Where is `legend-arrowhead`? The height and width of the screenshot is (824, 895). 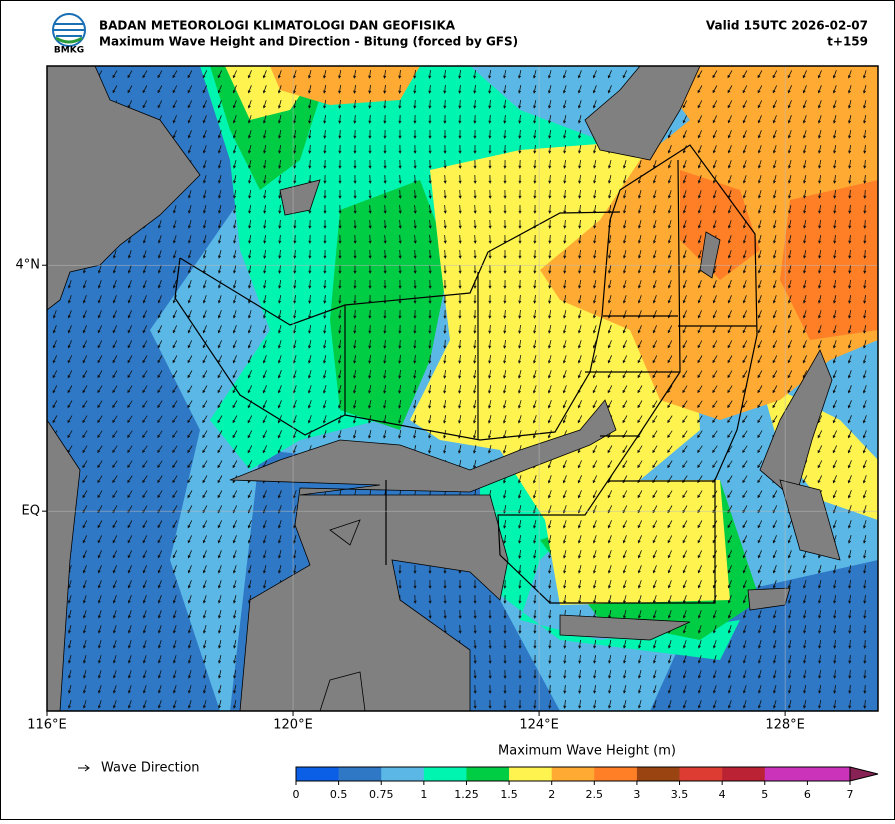
legend-arrowhead is located at coordinates (87, 768).